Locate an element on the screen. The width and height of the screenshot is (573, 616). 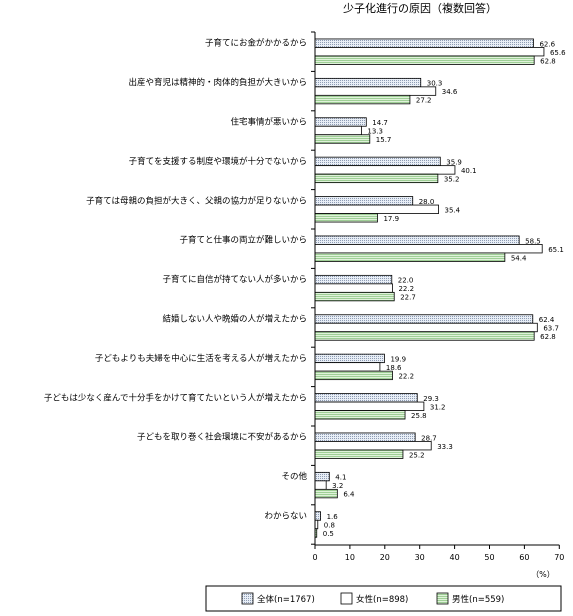
value-label-female: 13.3 is located at coordinates (375, 132).